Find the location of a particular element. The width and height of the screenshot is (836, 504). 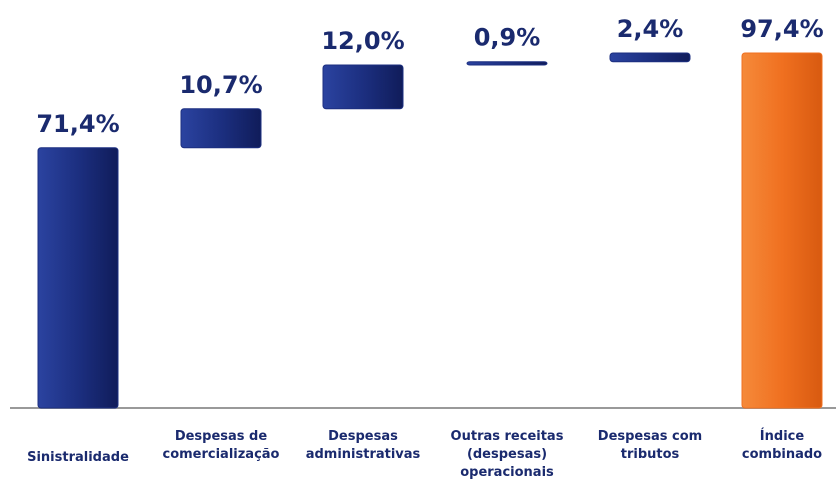

value-label: 12,0% is located at coordinates (362, 41).